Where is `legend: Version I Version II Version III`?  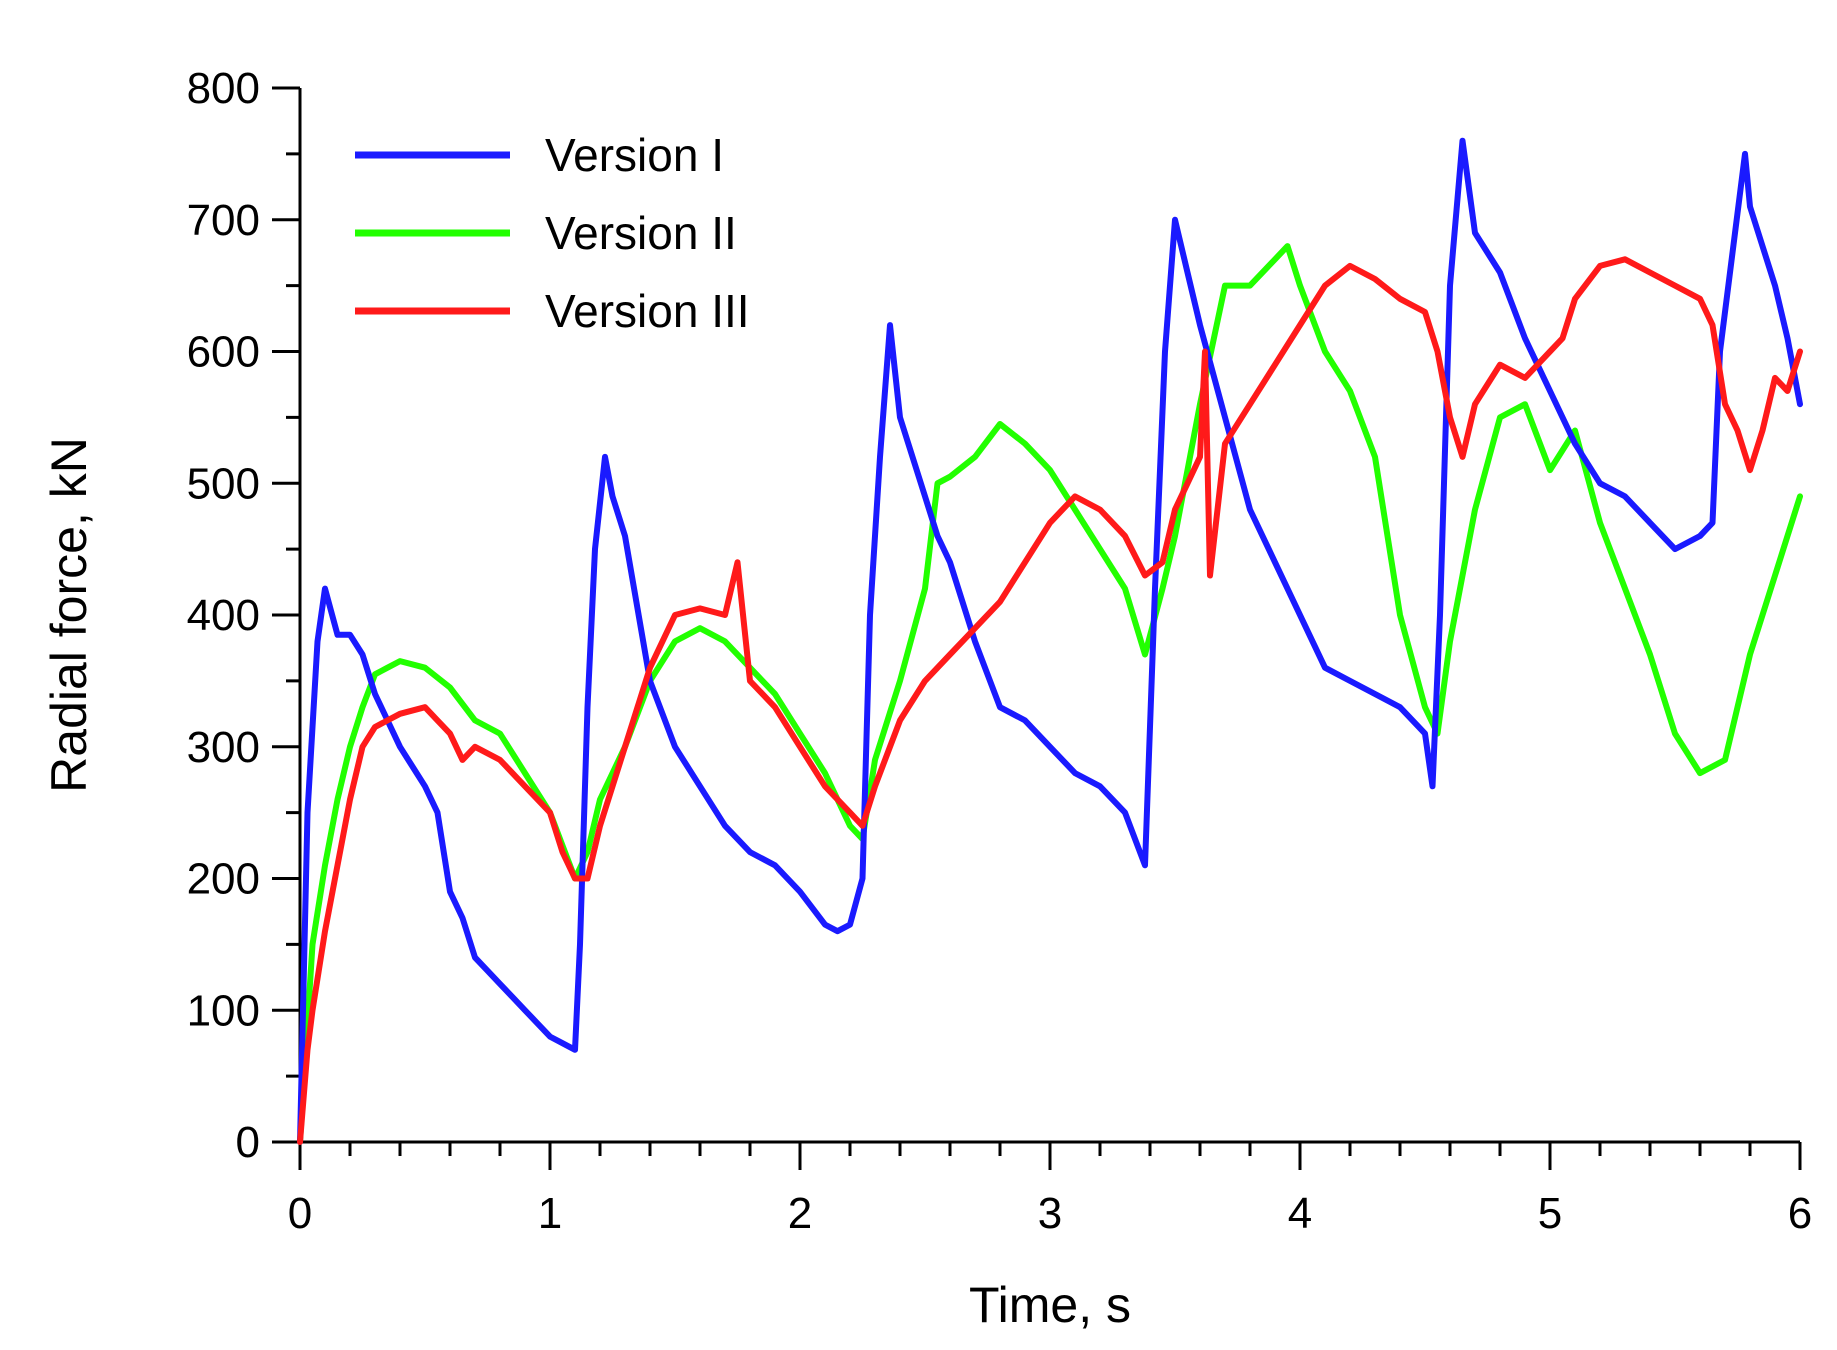 legend: Version I Version II Version III is located at coordinates (552, 233).